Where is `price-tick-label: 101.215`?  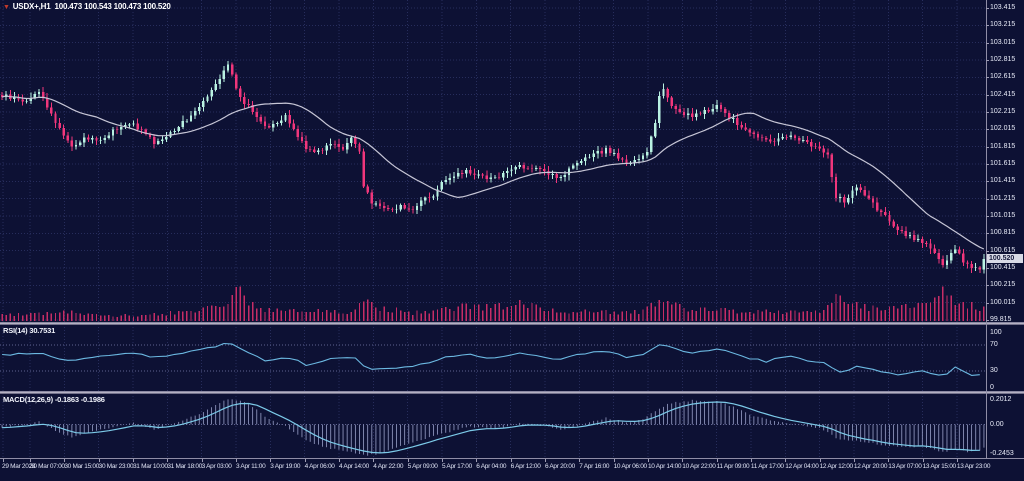 price-tick-label: 101.215 is located at coordinates (1003, 198).